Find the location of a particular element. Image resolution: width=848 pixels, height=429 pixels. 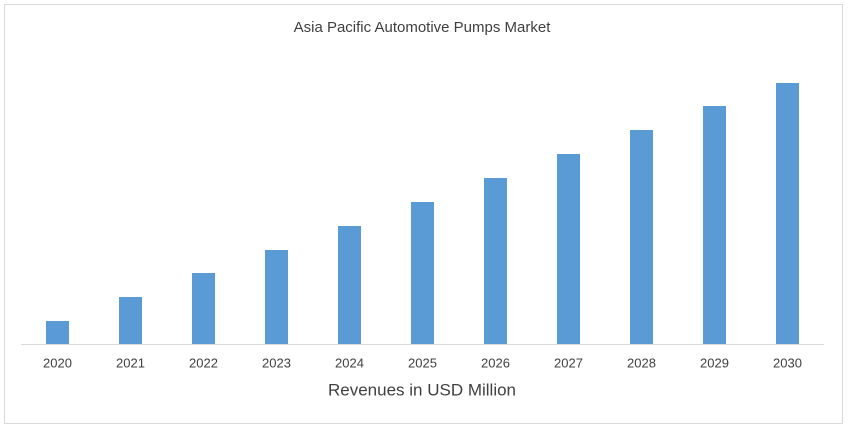

x-tick-label: 2025 is located at coordinates (422, 362).